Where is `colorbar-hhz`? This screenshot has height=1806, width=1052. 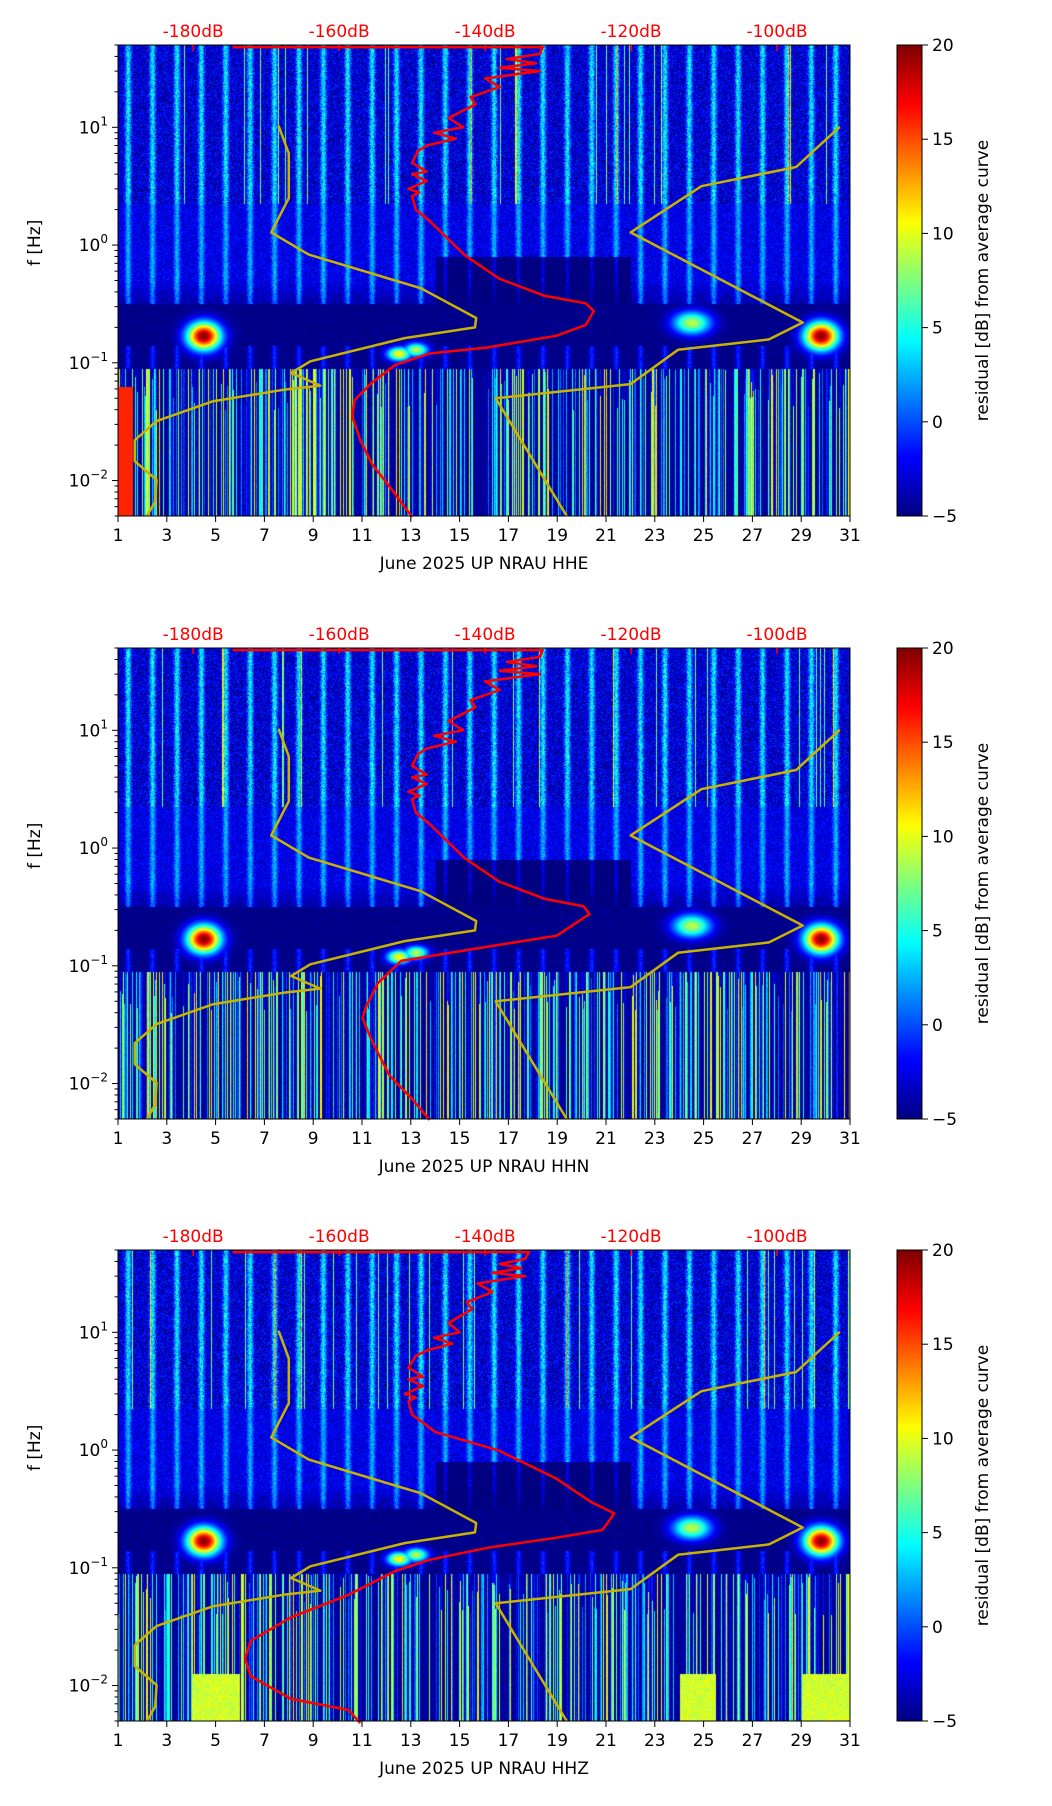
colorbar-hhz is located at coordinates (909, 1485).